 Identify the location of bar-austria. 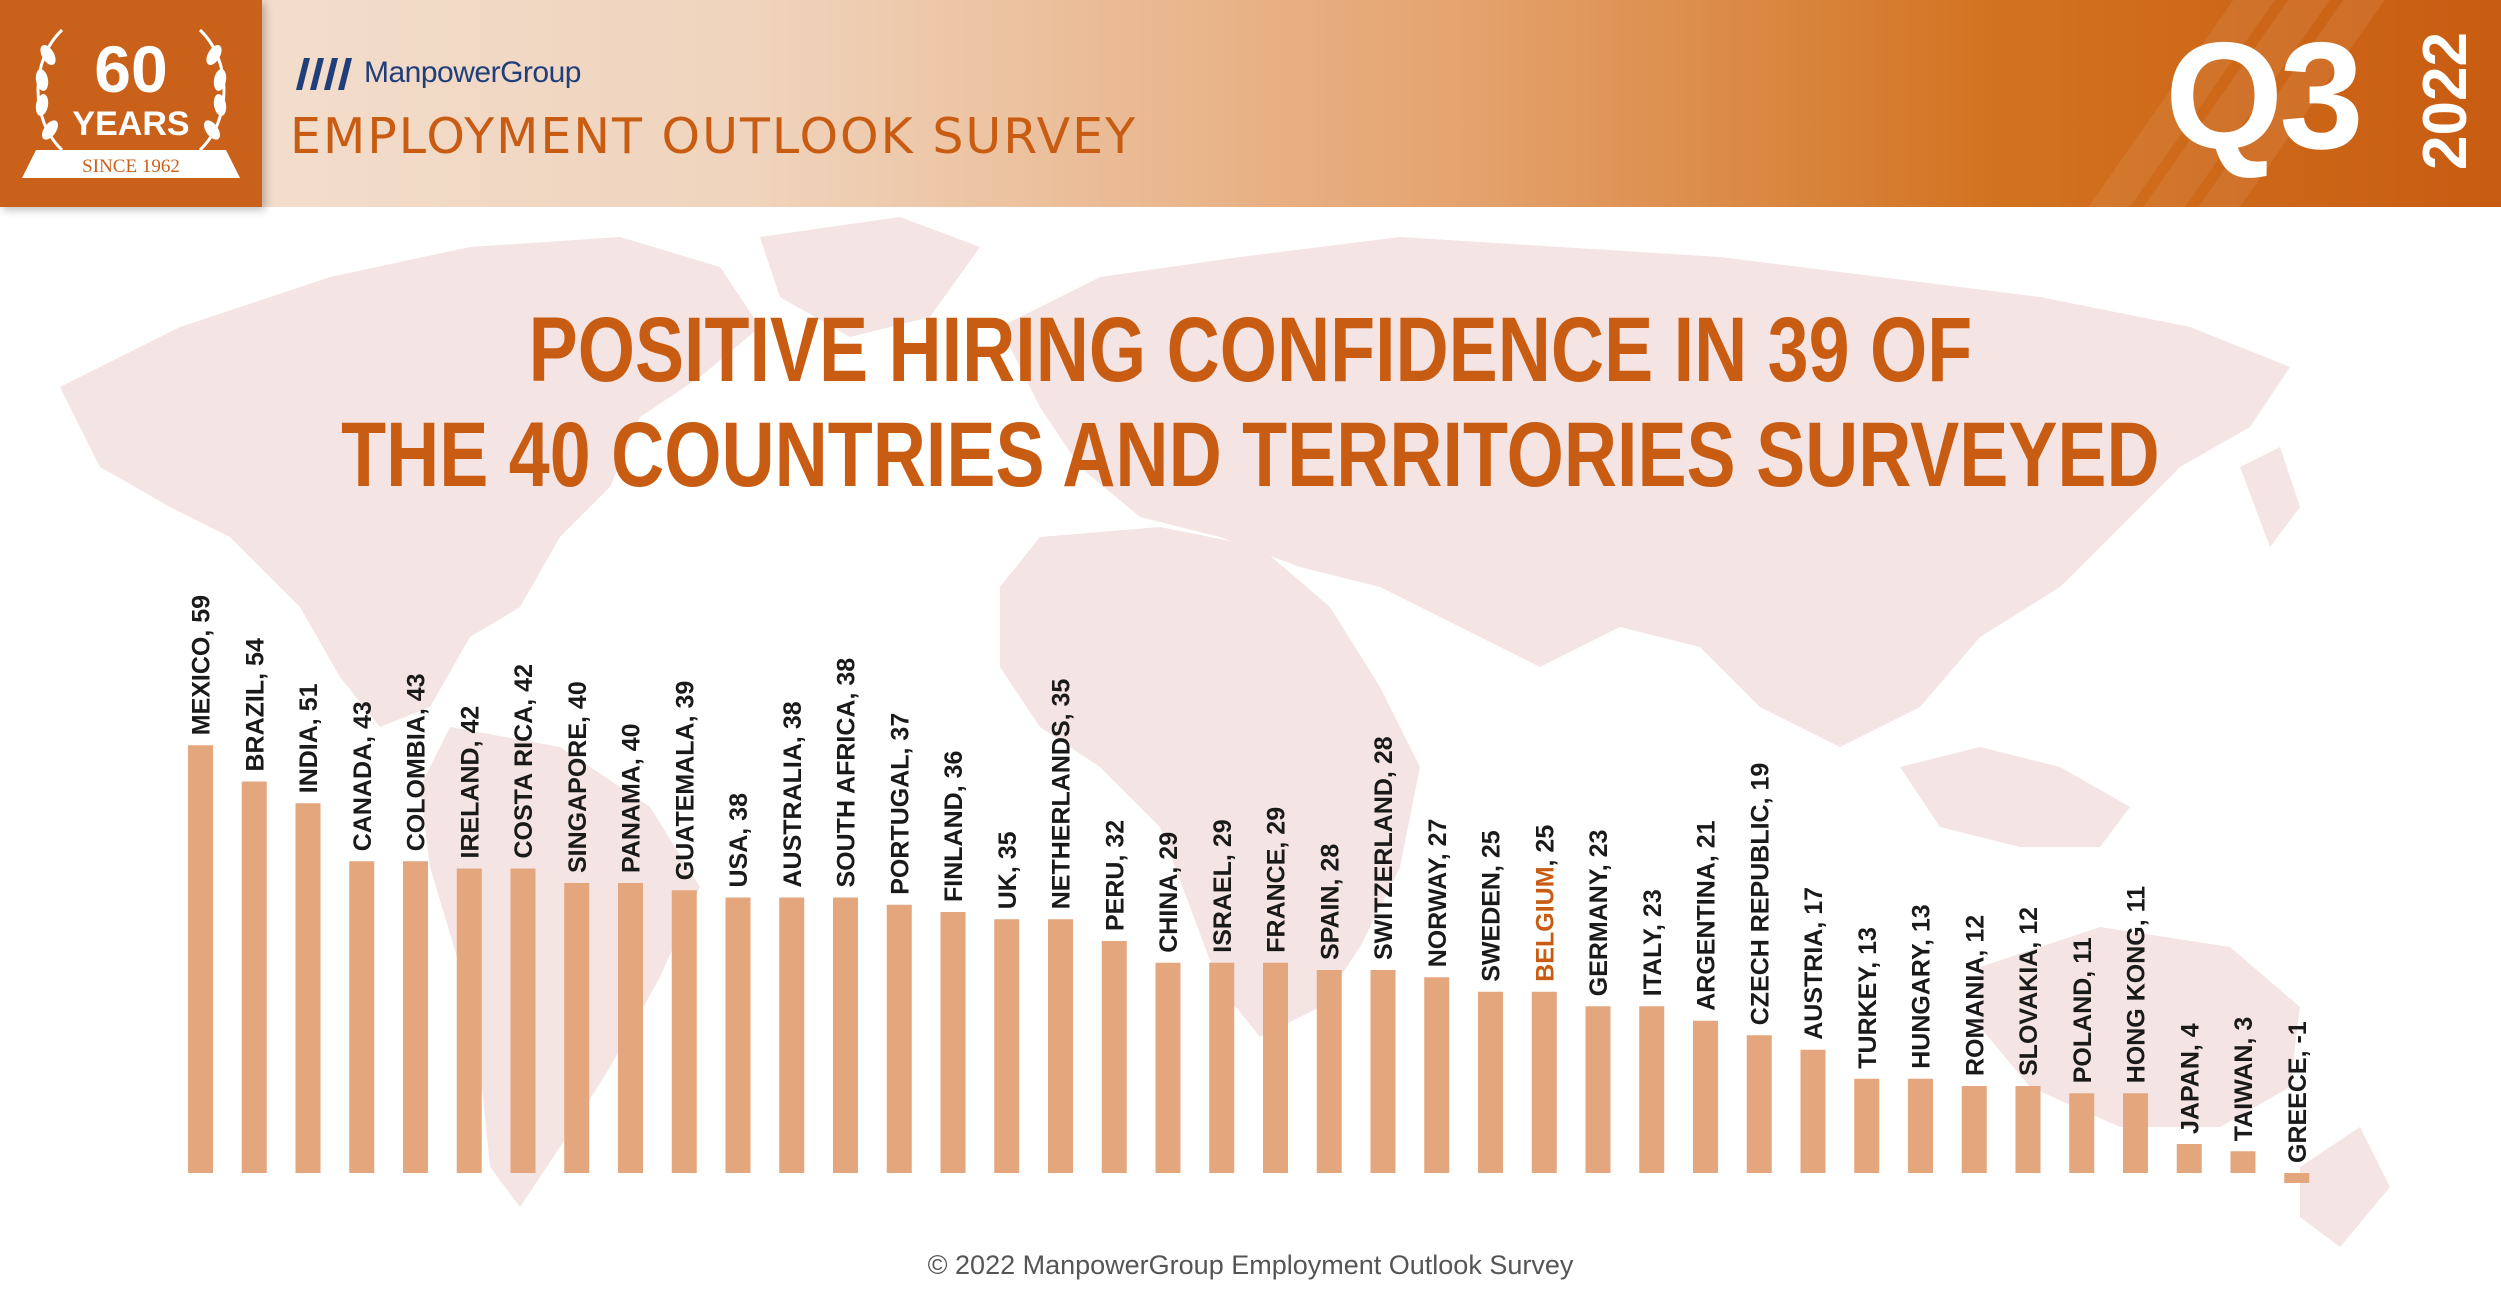
(1813, 1111).